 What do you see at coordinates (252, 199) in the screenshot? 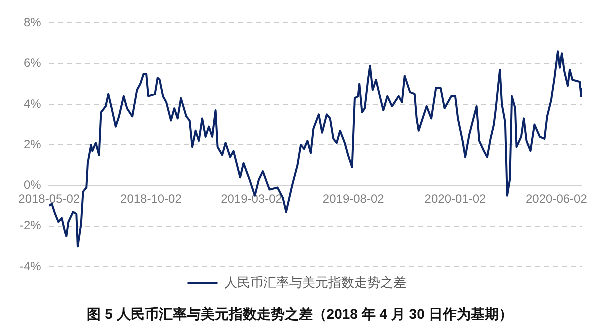
I see `x-tick-label: 2019-03-02` at bounding box center [252, 199].